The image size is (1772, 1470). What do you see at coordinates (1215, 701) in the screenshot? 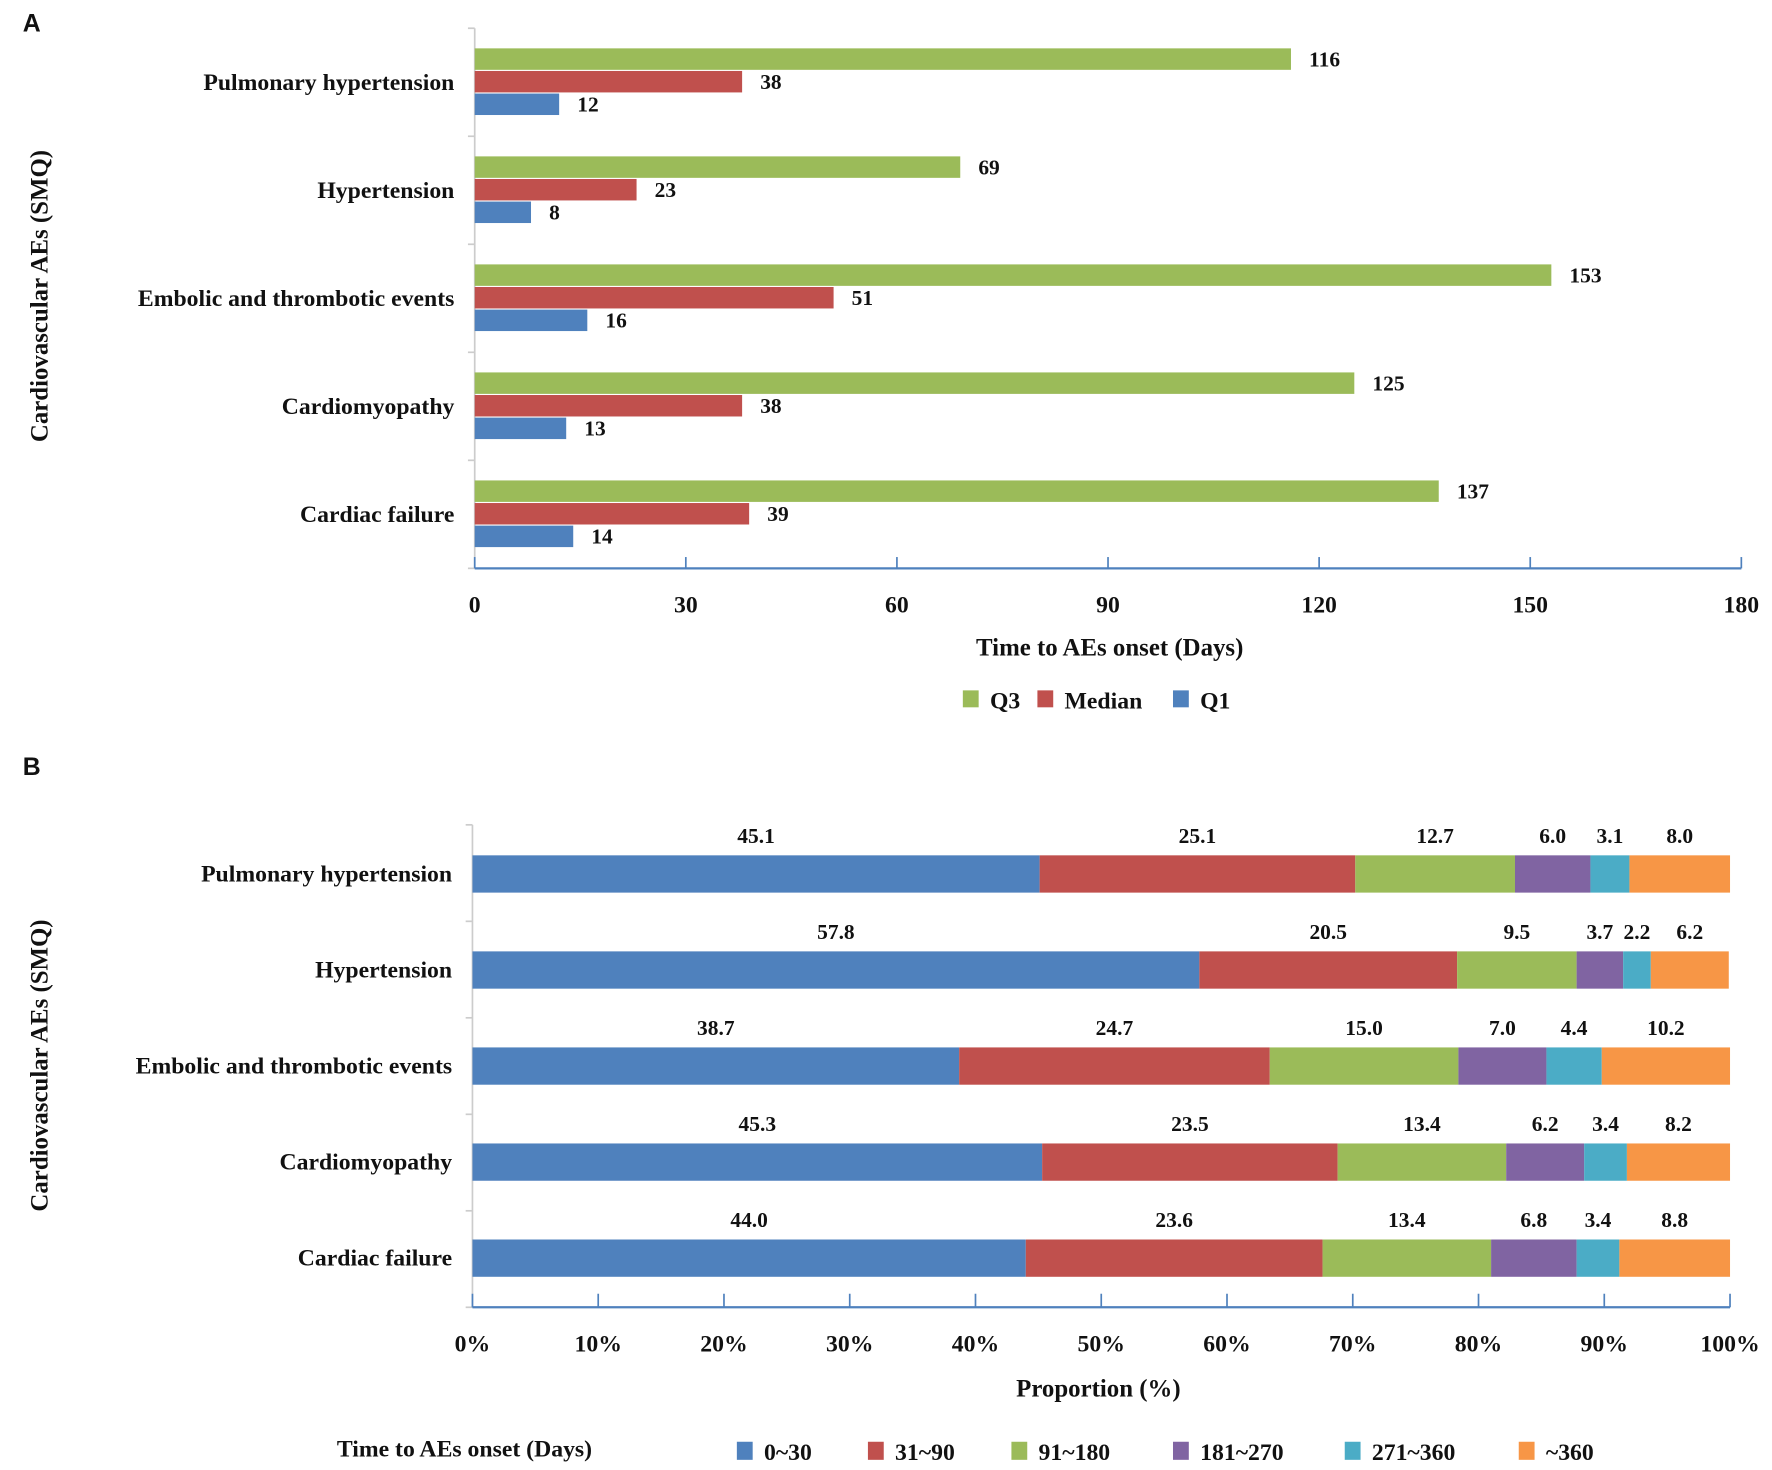
I see `legend-label: Q1` at bounding box center [1215, 701].